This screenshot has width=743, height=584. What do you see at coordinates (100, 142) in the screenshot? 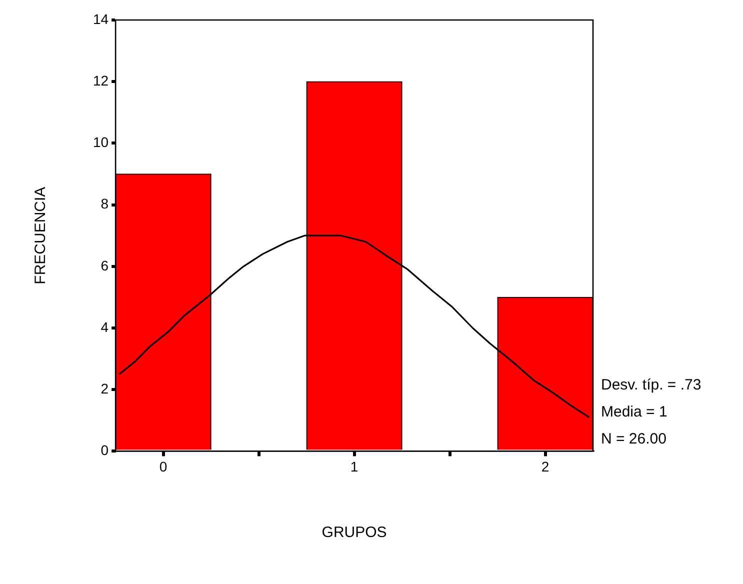
I see `y-tick-label: 10` at bounding box center [100, 142].